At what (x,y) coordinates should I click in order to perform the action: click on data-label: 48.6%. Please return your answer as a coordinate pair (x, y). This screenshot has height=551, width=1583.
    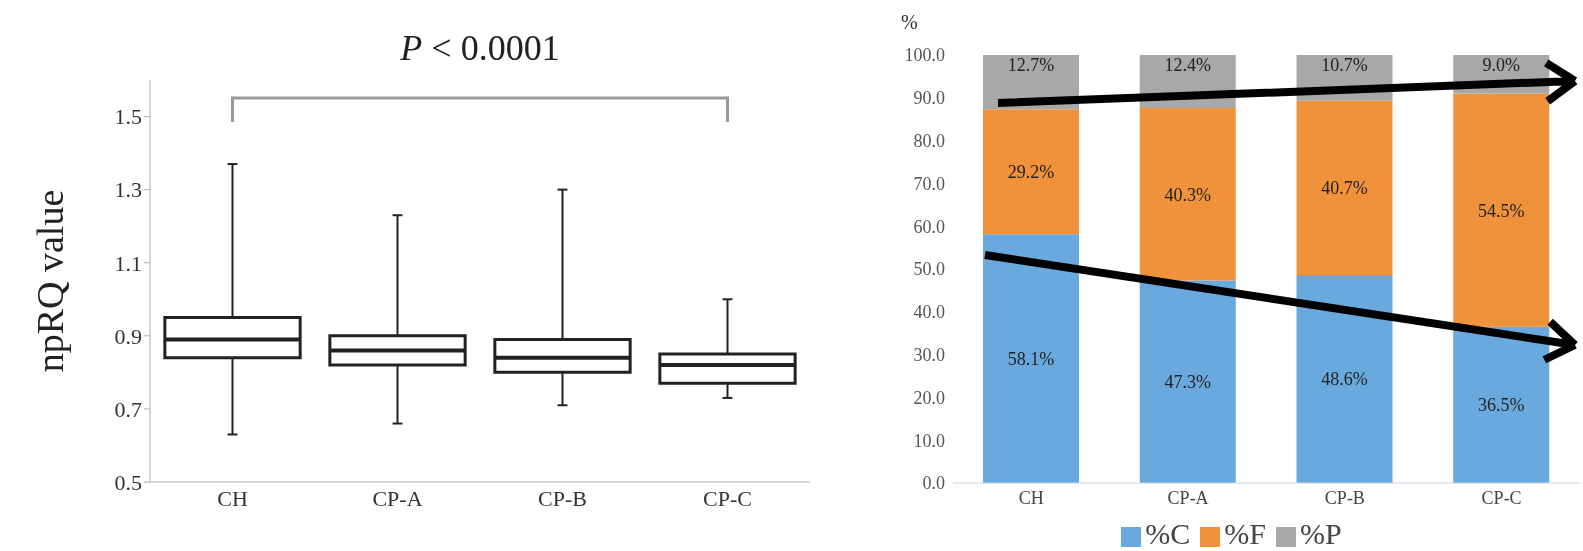
    Looking at the image, I should click on (1344, 379).